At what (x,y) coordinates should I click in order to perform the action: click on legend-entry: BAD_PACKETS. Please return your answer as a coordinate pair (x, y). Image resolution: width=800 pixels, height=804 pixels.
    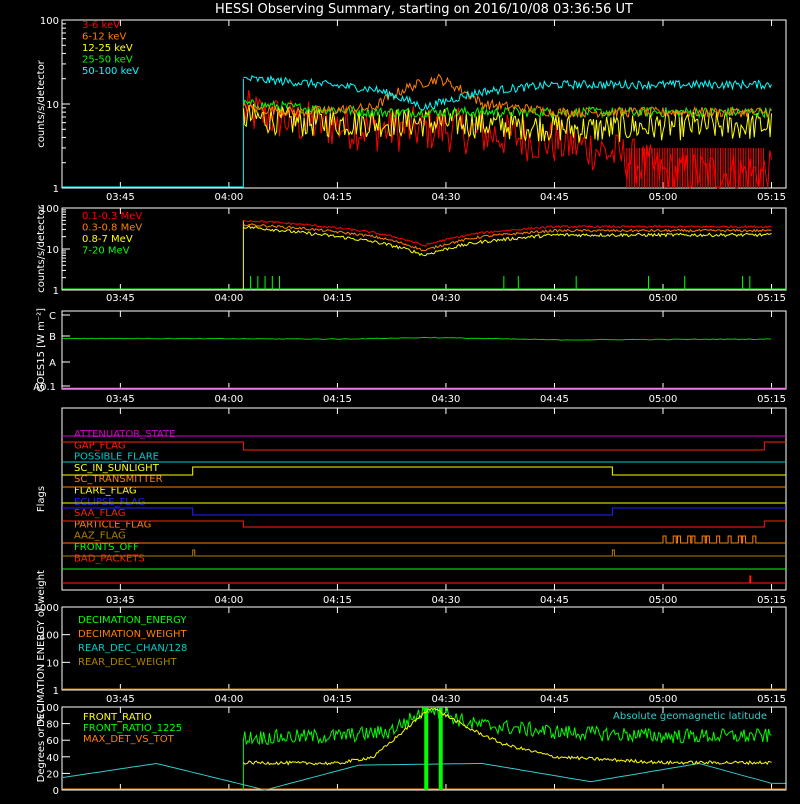
    Looking at the image, I should click on (109, 558).